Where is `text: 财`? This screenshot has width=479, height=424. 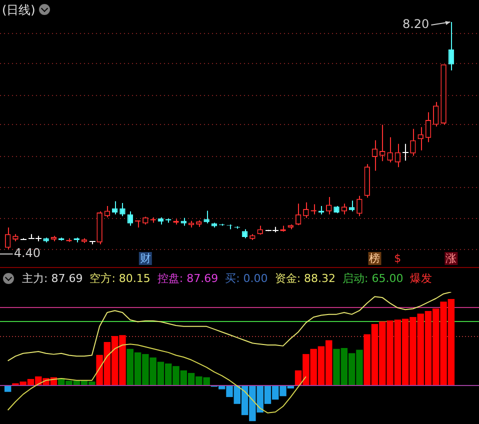
text: 财 is located at coordinates (145, 258).